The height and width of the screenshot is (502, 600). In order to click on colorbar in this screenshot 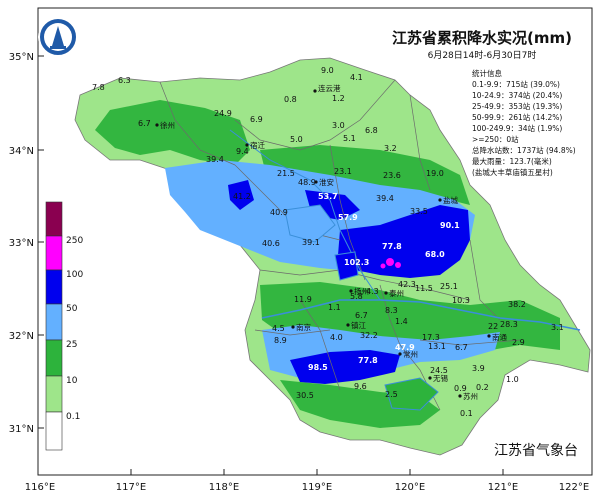, I will do `click(54, 326)`.